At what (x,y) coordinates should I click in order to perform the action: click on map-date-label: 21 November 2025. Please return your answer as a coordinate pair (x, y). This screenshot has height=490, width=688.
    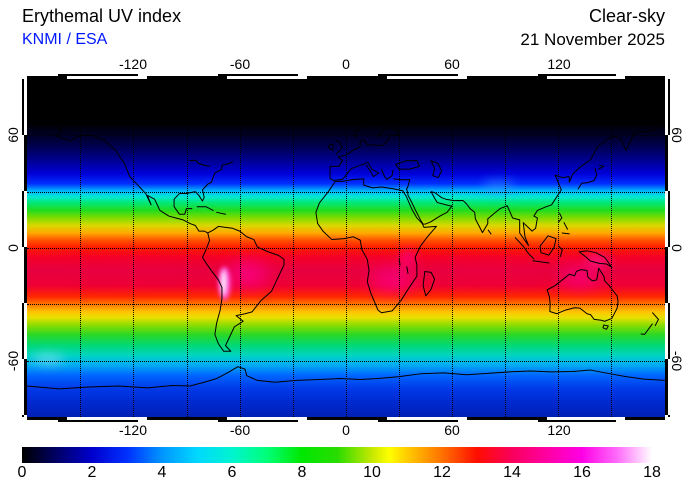
    Looking at the image, I should click on (592, 39).